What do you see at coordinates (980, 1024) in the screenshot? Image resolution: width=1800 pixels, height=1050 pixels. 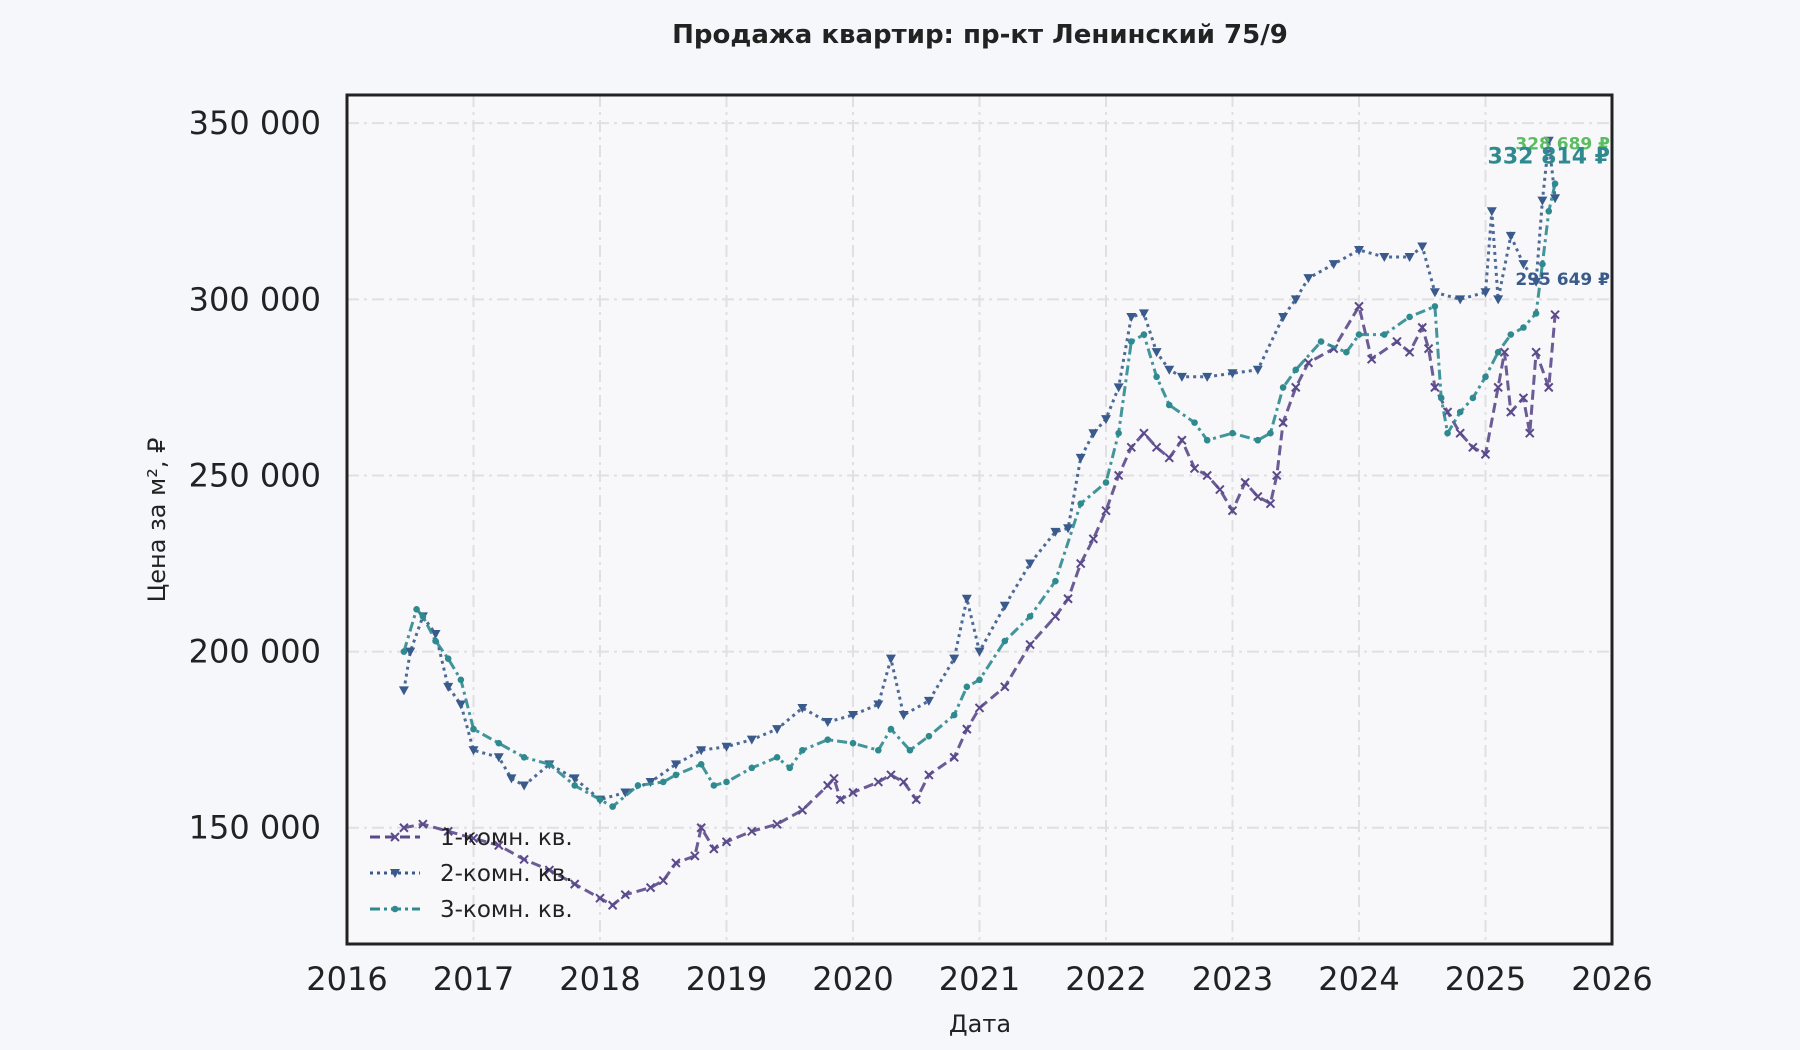 I see `x-axis-label: Дата` at bounding box center [980, 1024].